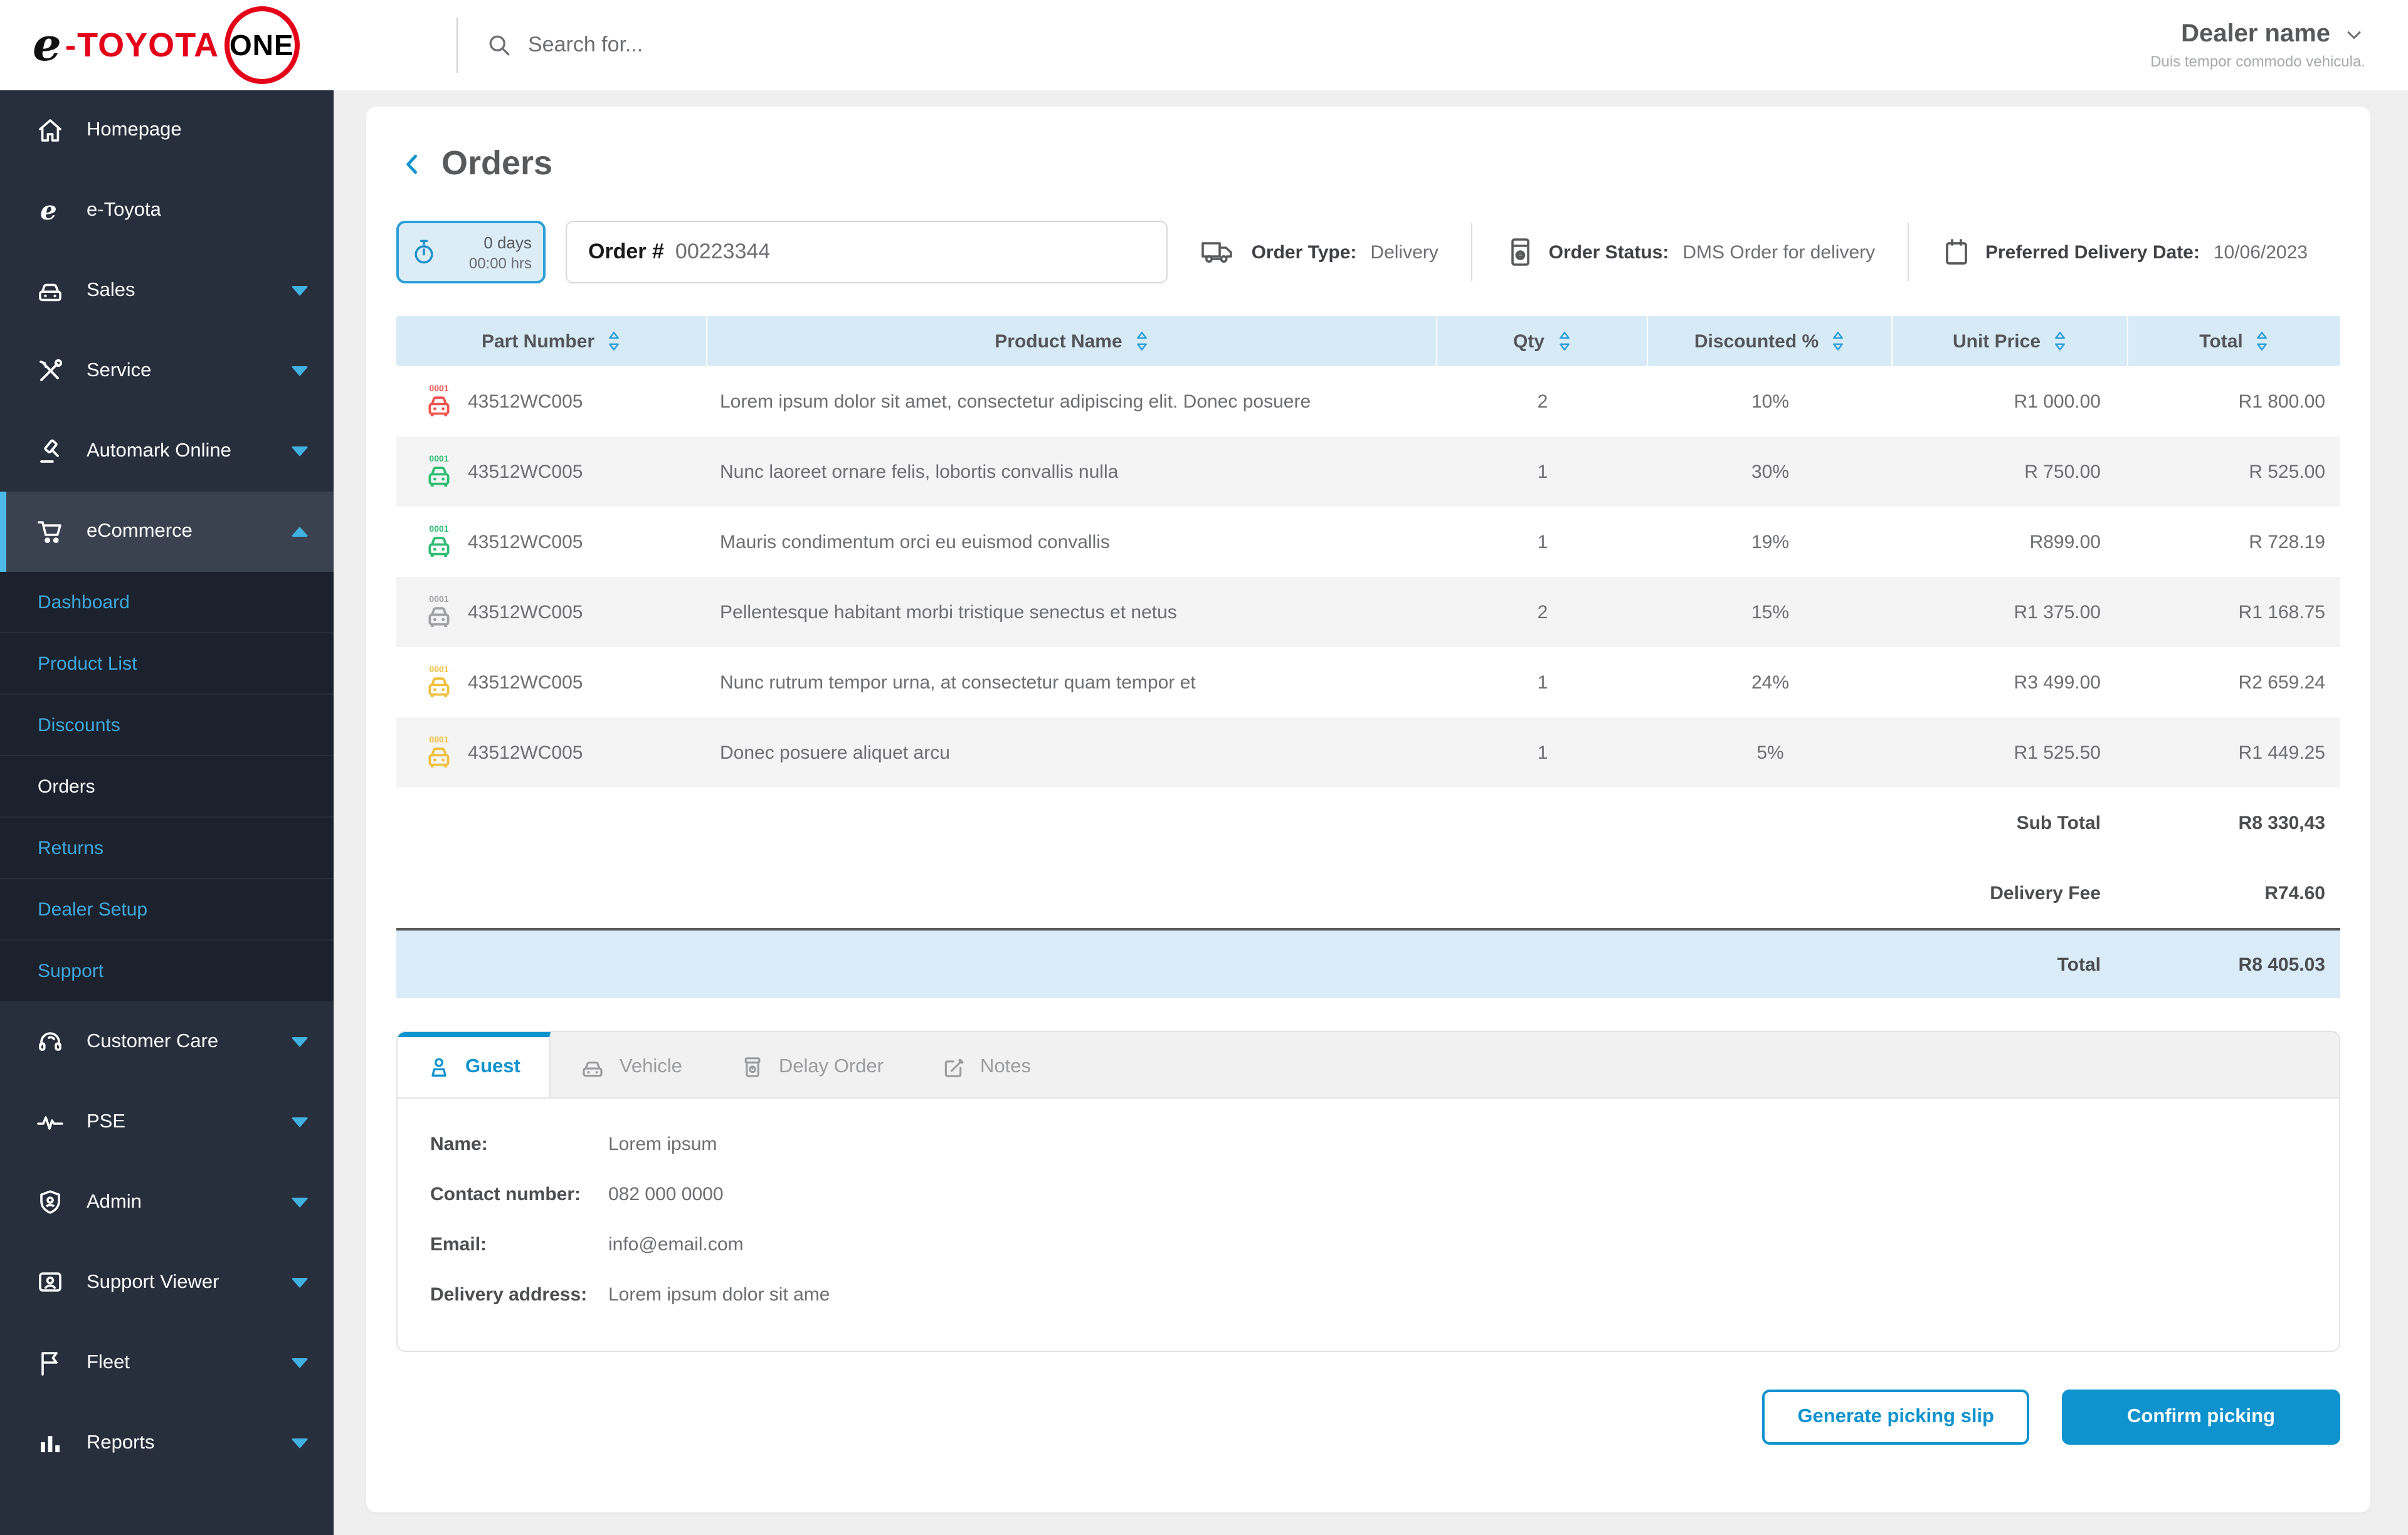 This screenshot has height=1535, width=2408. What do you see at coordinates (573, 1144) in the screenshot?
I see `guest-detail-row: Name: Lorem ipsum` at bounding box center [573, 1144].